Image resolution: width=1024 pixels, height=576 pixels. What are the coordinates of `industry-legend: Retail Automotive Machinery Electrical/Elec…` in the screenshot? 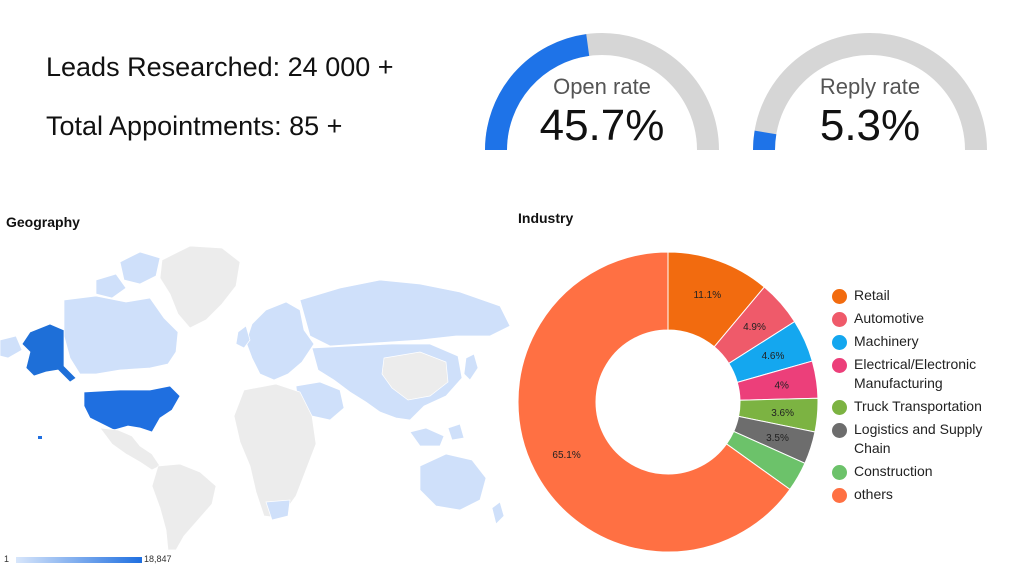 It's located at (927, 397).